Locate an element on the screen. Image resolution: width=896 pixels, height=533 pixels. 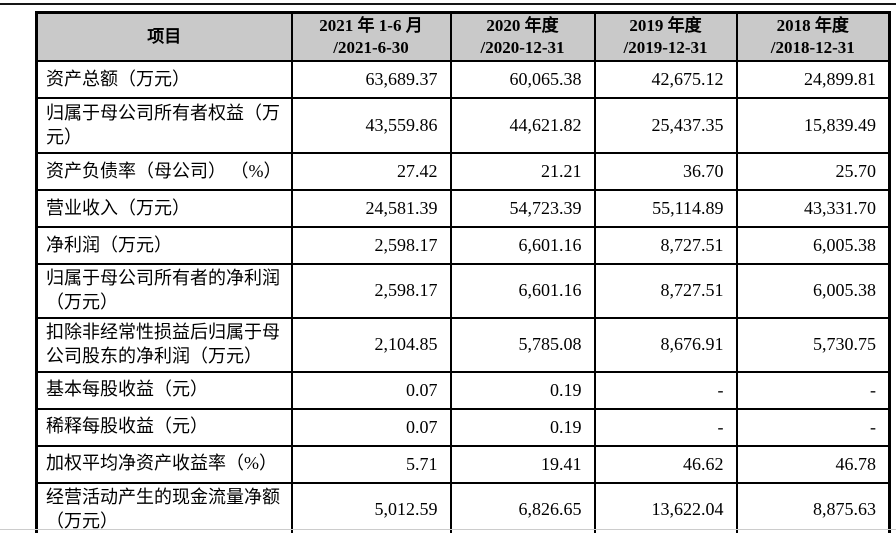
header-cell-period-2021: 2021 年 1-6 月 /2021-6-30 is located at coordinates (371, 36).